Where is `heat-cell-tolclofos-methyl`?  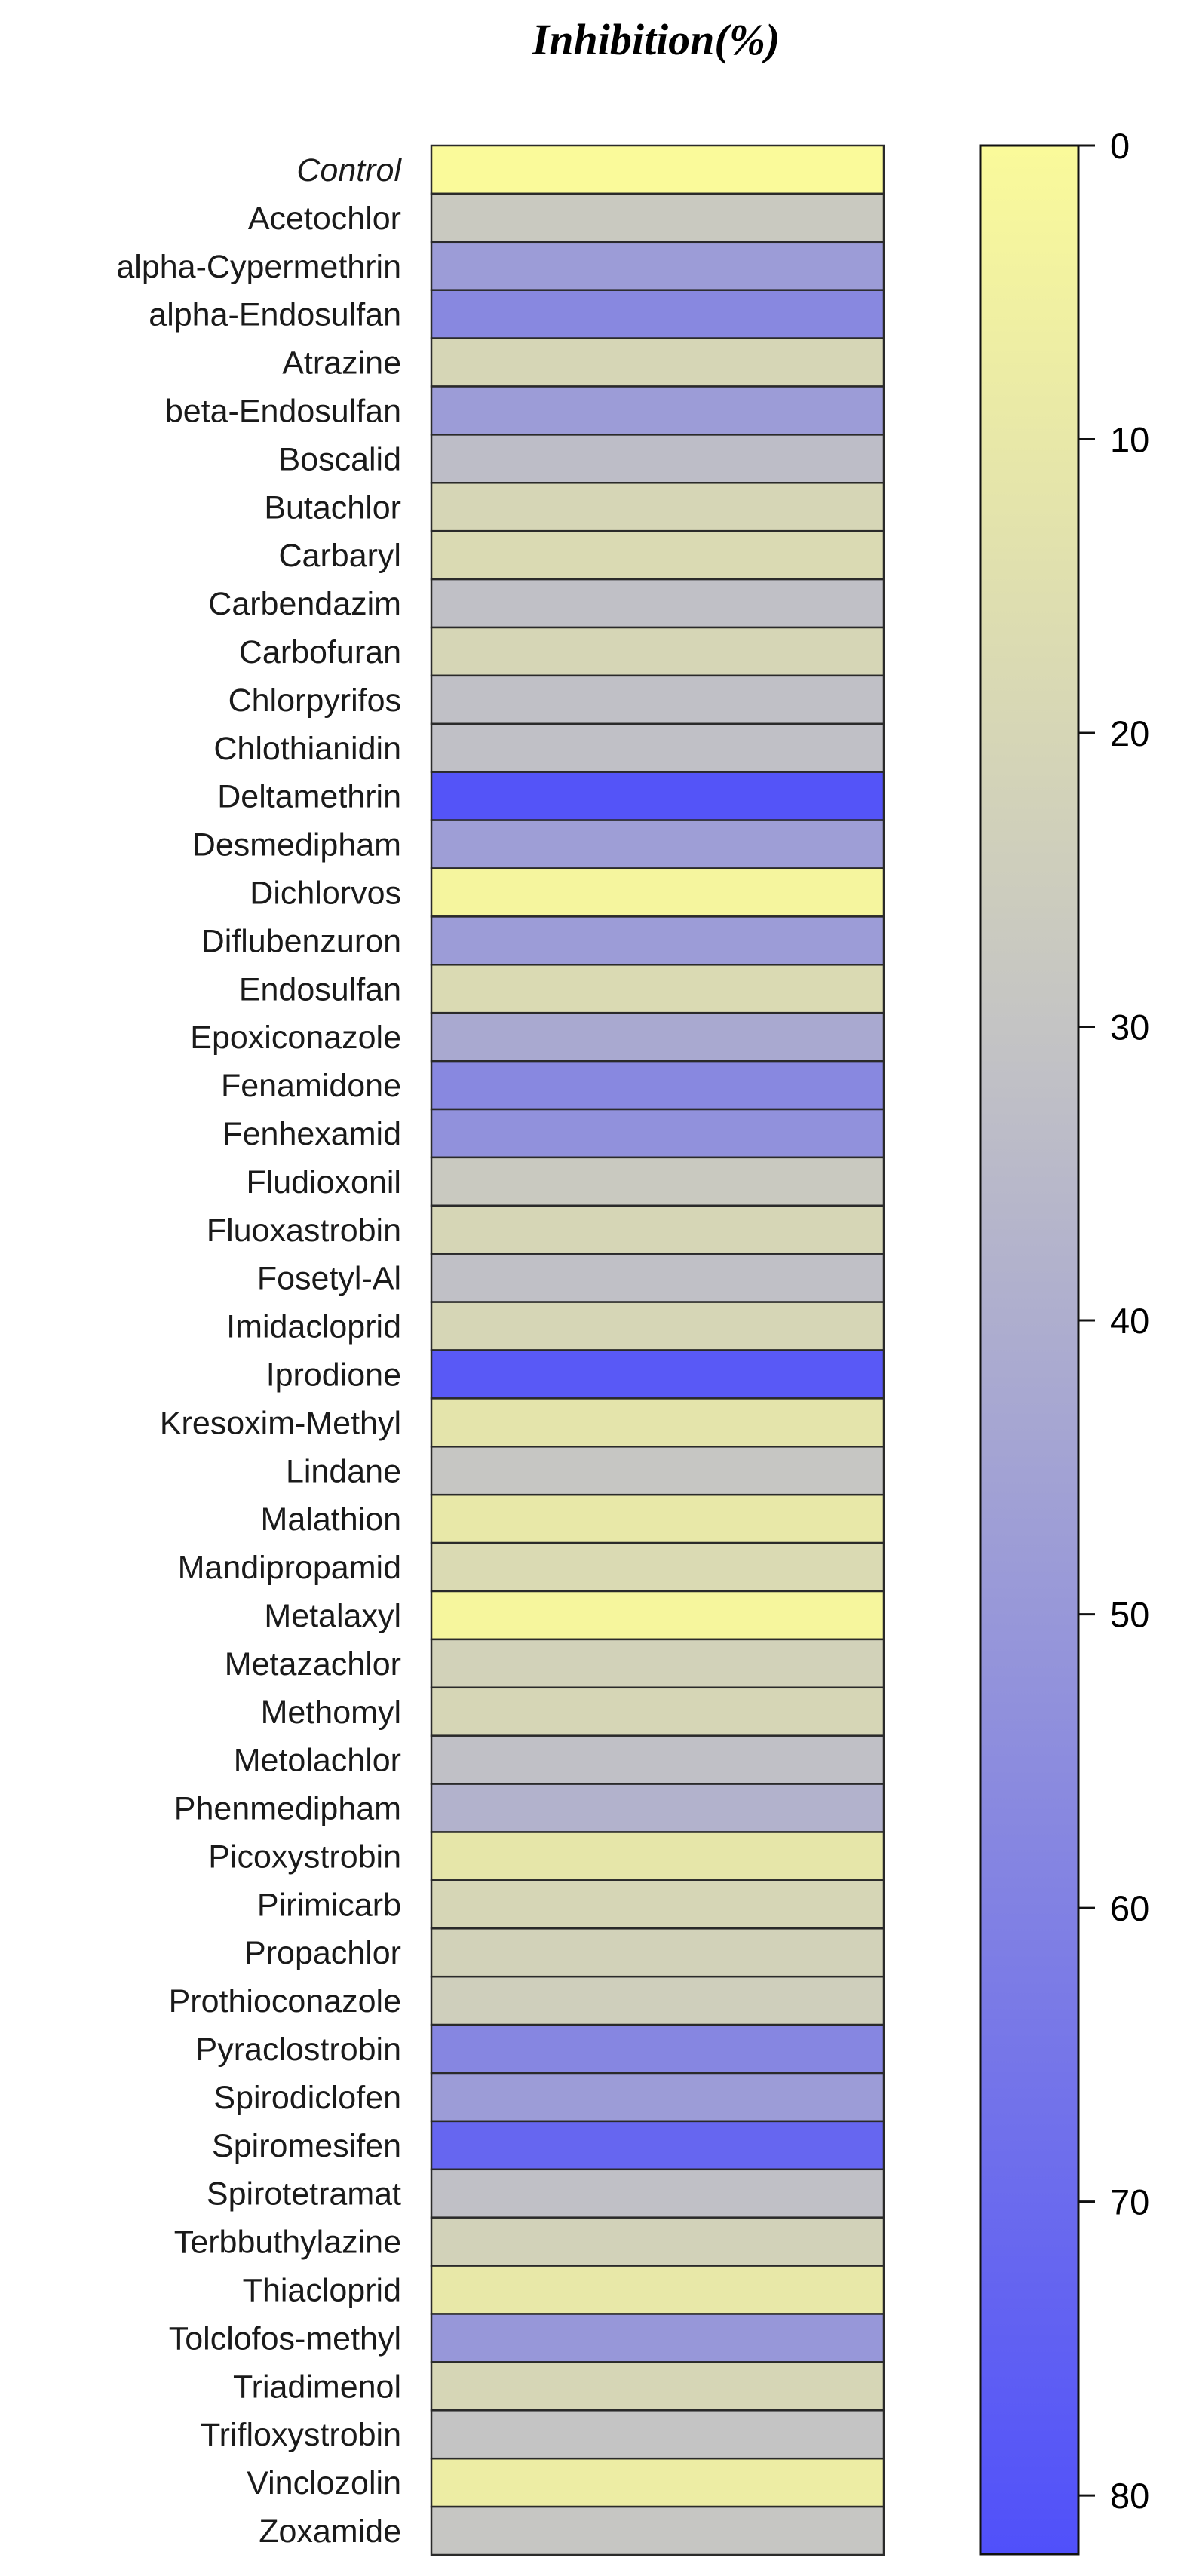 heat-cell-tolclofos-methyl is located at coordinates (657, 2338).